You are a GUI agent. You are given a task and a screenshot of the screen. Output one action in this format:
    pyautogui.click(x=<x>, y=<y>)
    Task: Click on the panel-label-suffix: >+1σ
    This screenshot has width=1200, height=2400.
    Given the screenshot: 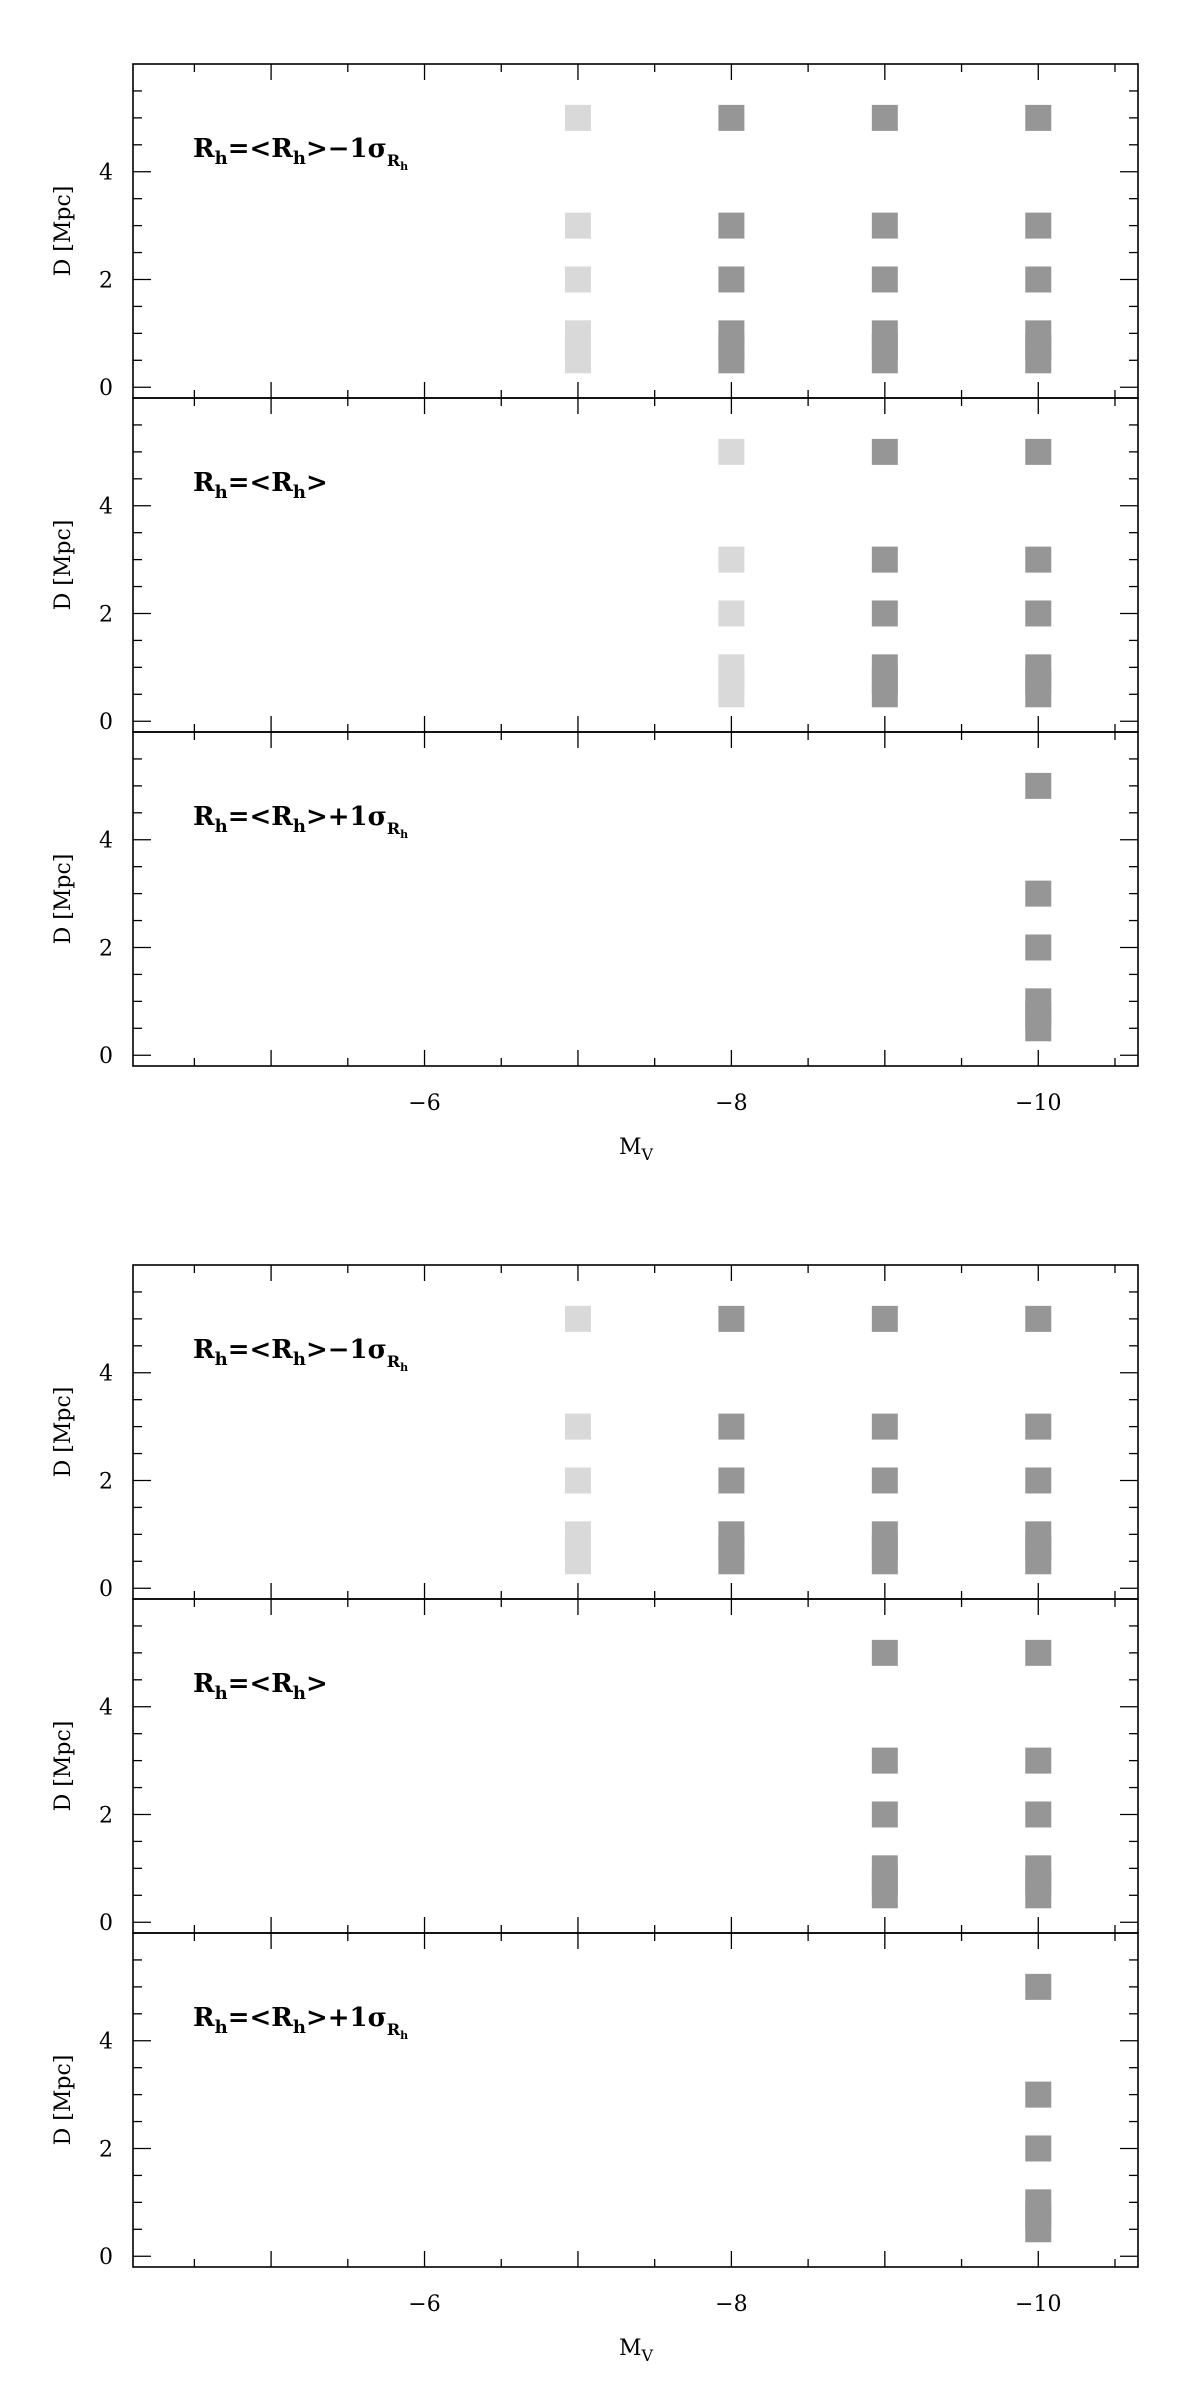 What is the action you would take?
    pyautogui.click(x=346, y=817)
    